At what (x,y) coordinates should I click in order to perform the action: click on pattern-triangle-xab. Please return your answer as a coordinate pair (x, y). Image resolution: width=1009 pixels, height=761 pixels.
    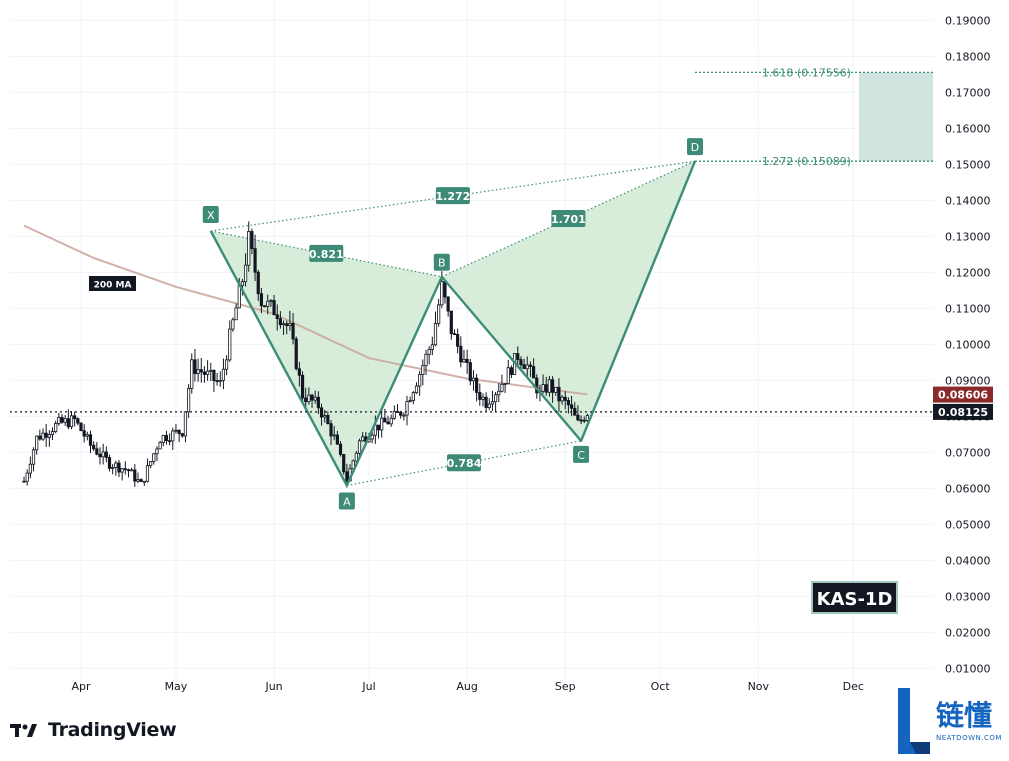
    Looking at the image, I should click on (326, 358).